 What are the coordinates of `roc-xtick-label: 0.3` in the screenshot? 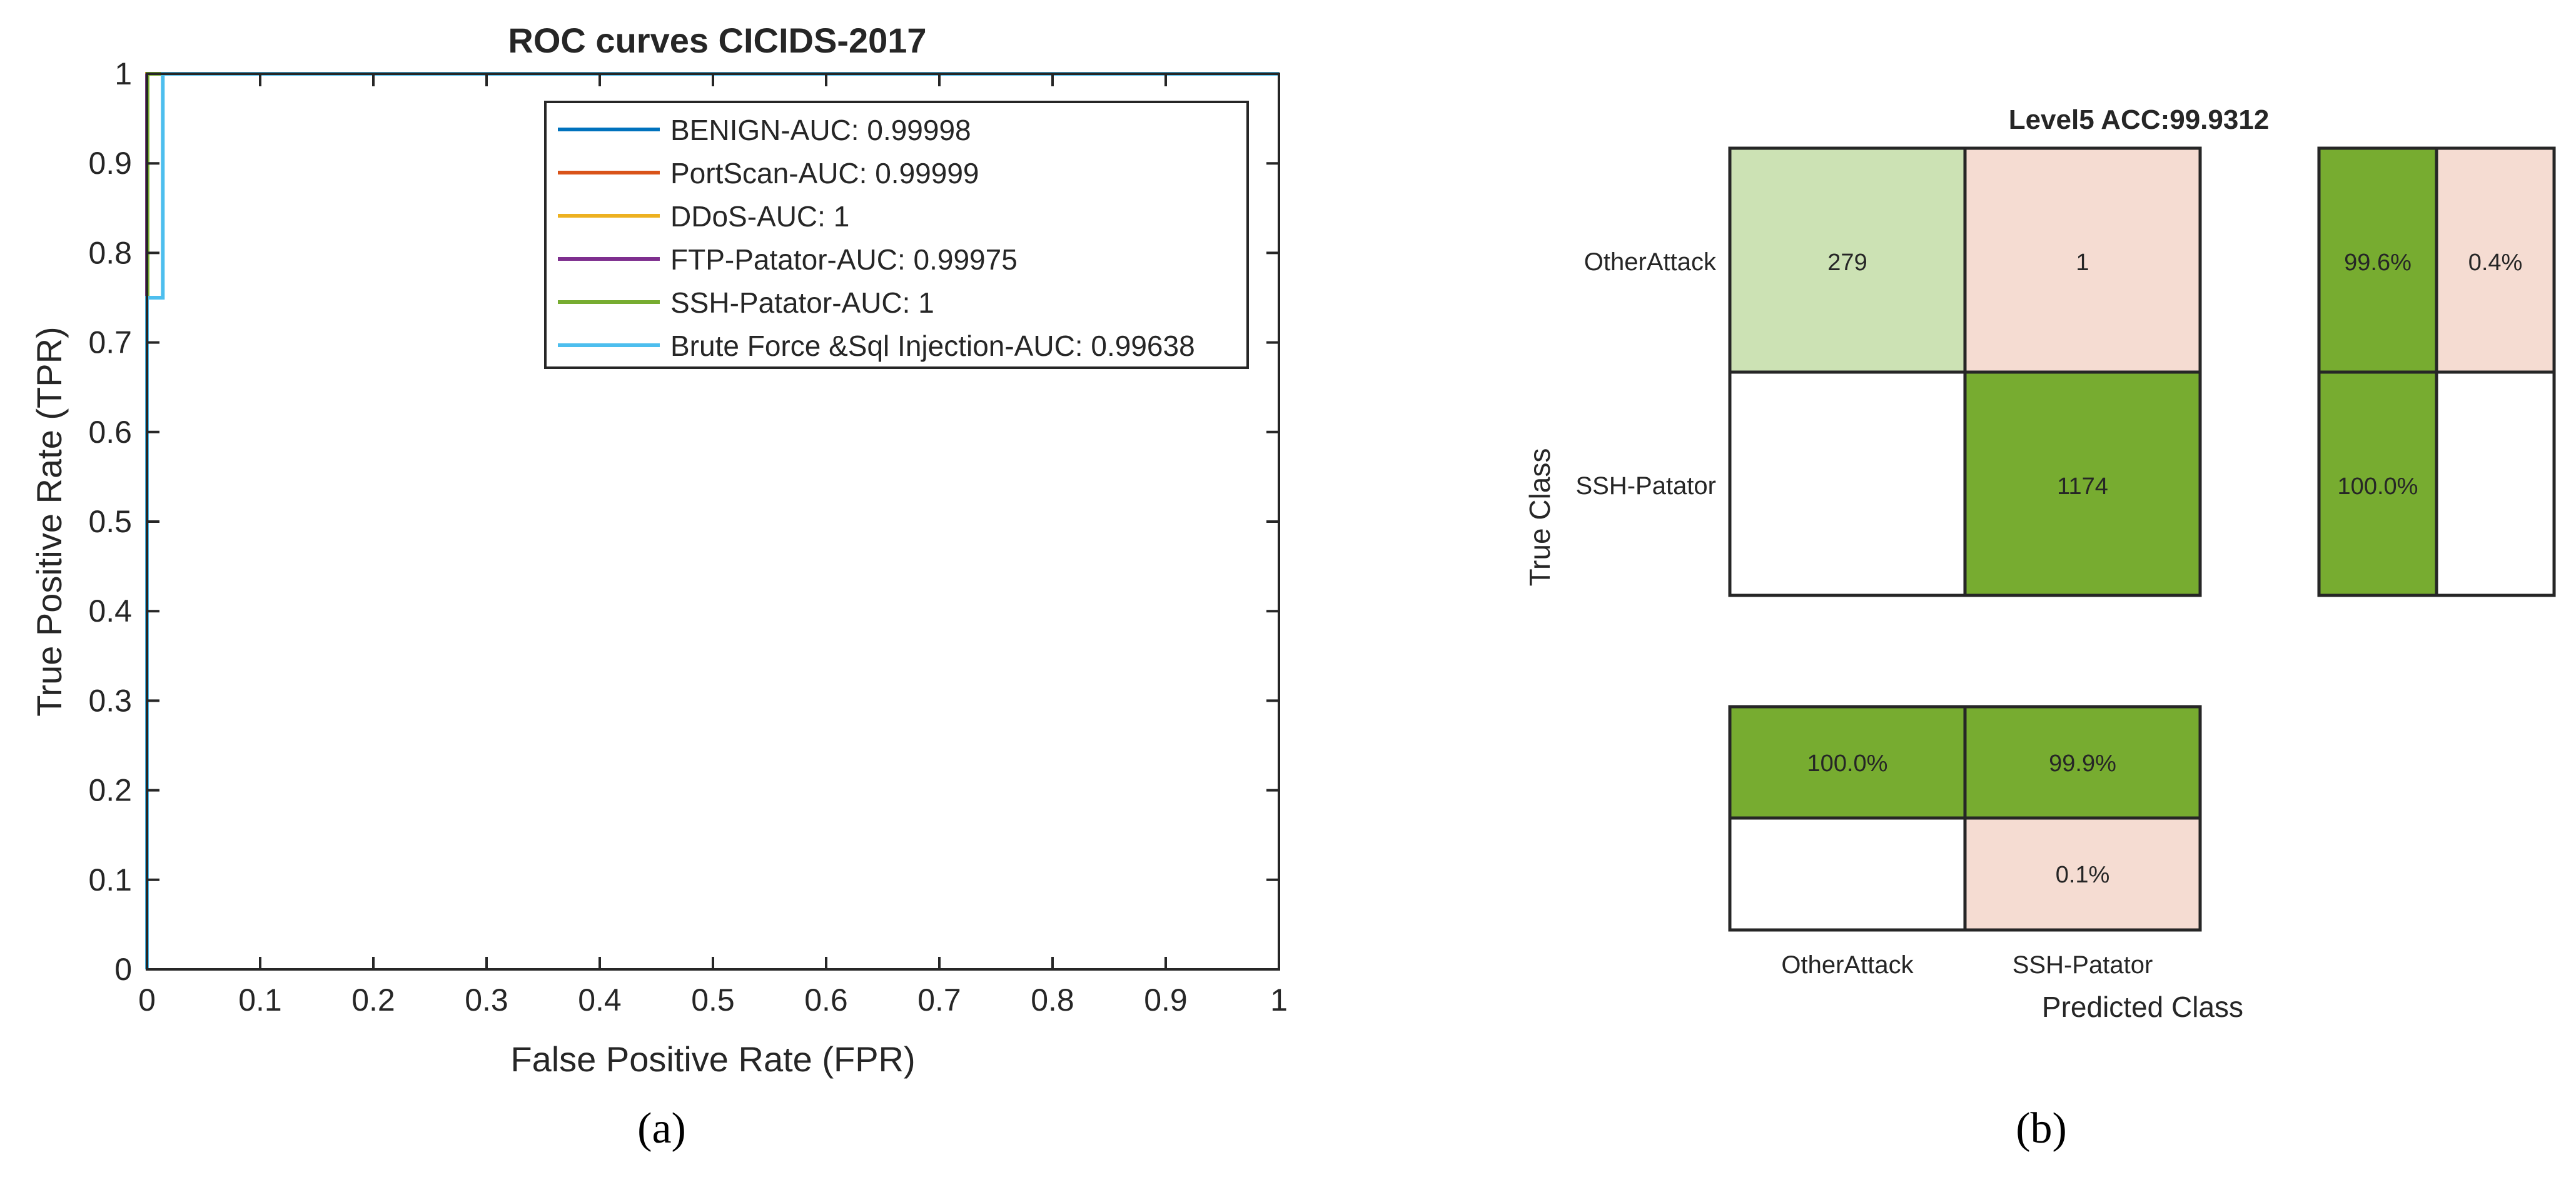 It's located at (487, 1001).